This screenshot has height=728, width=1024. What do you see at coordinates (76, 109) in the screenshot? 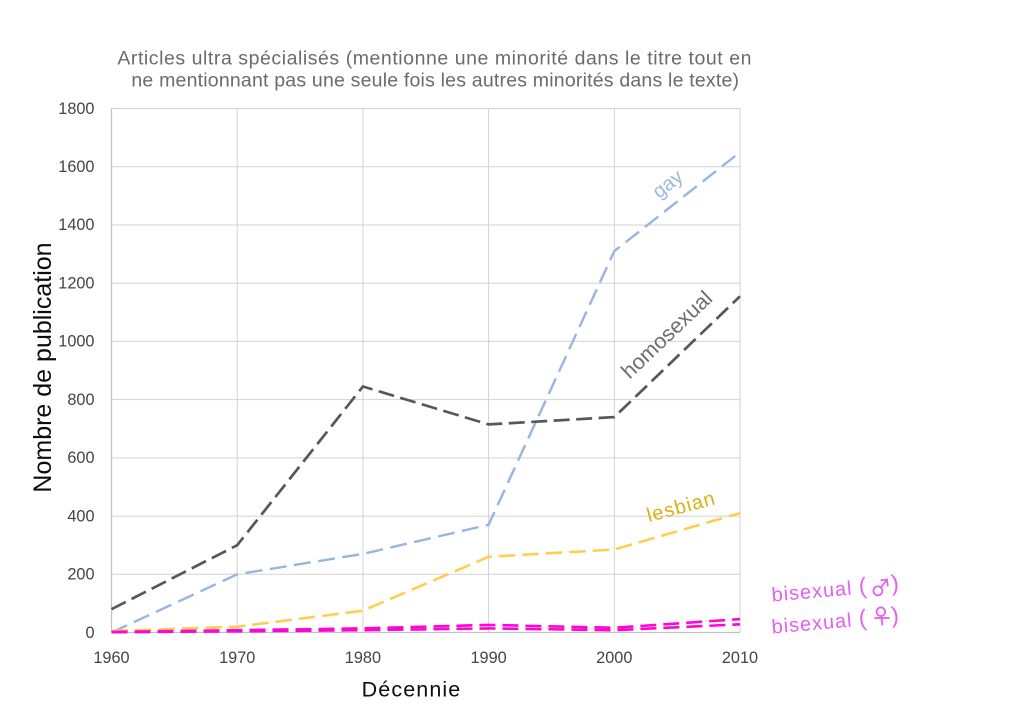
I see `svg-text: 1800` at bounding box center [76, 109].